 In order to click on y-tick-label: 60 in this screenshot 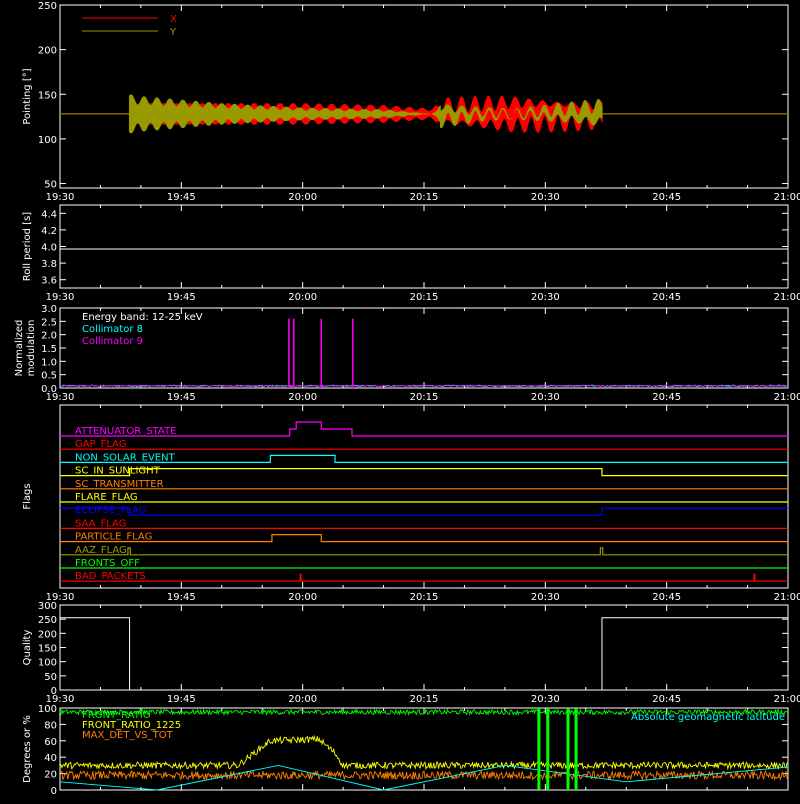, I will do `click(50, 742)`.